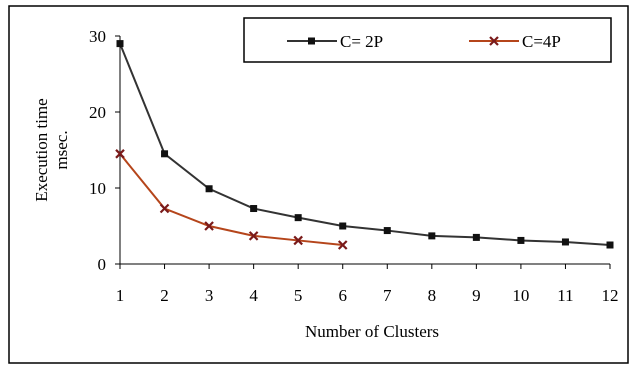  What do you see at coordinates (367, 284) in the screenshot?
I see `x-axis-ticks: 1 2 3 4 5 6 7 8 9 10 11 12` at bounding box center [367, 284].